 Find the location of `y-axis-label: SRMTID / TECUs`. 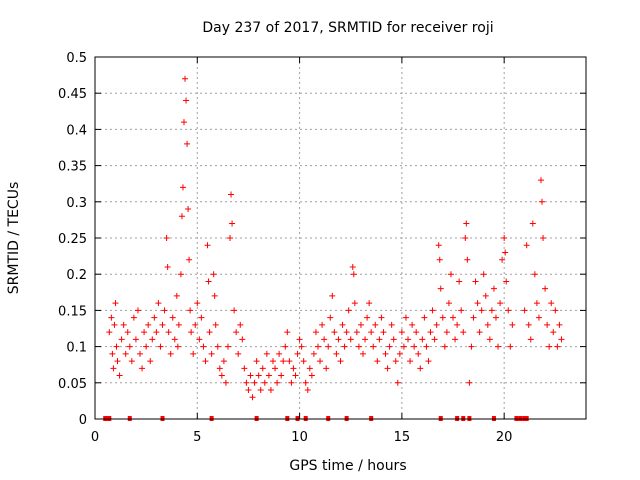

y-axis-label: SRMTID / TECUs is located at coordinates (14, 238).